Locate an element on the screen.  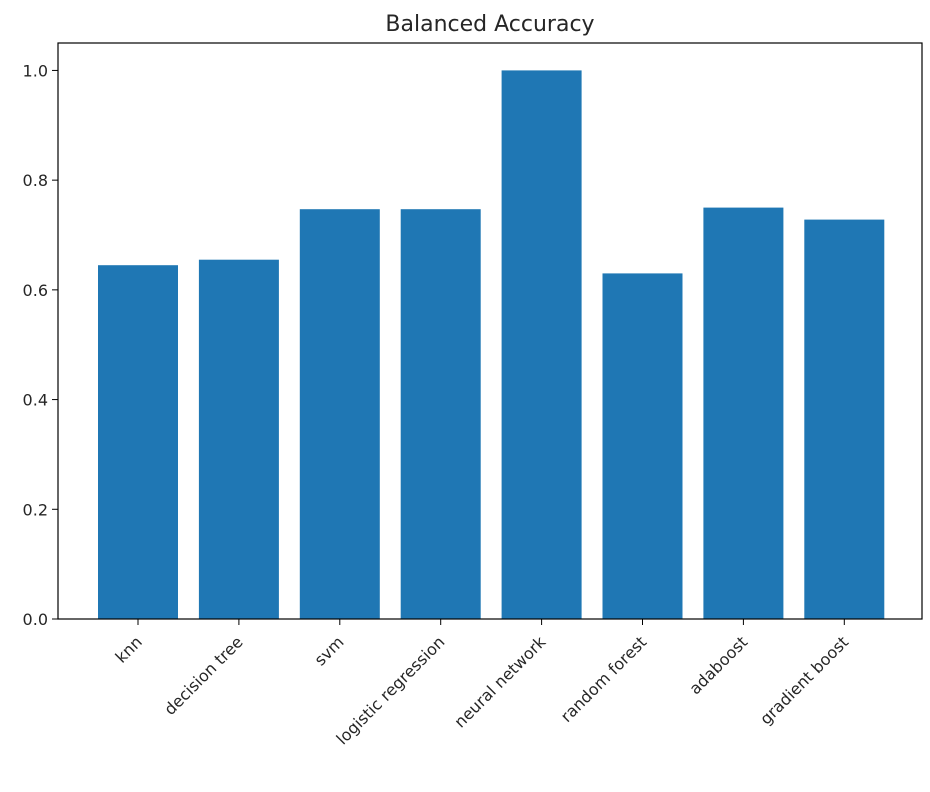
y-tick-label: 1.0 is located at coordinates (35, 70).